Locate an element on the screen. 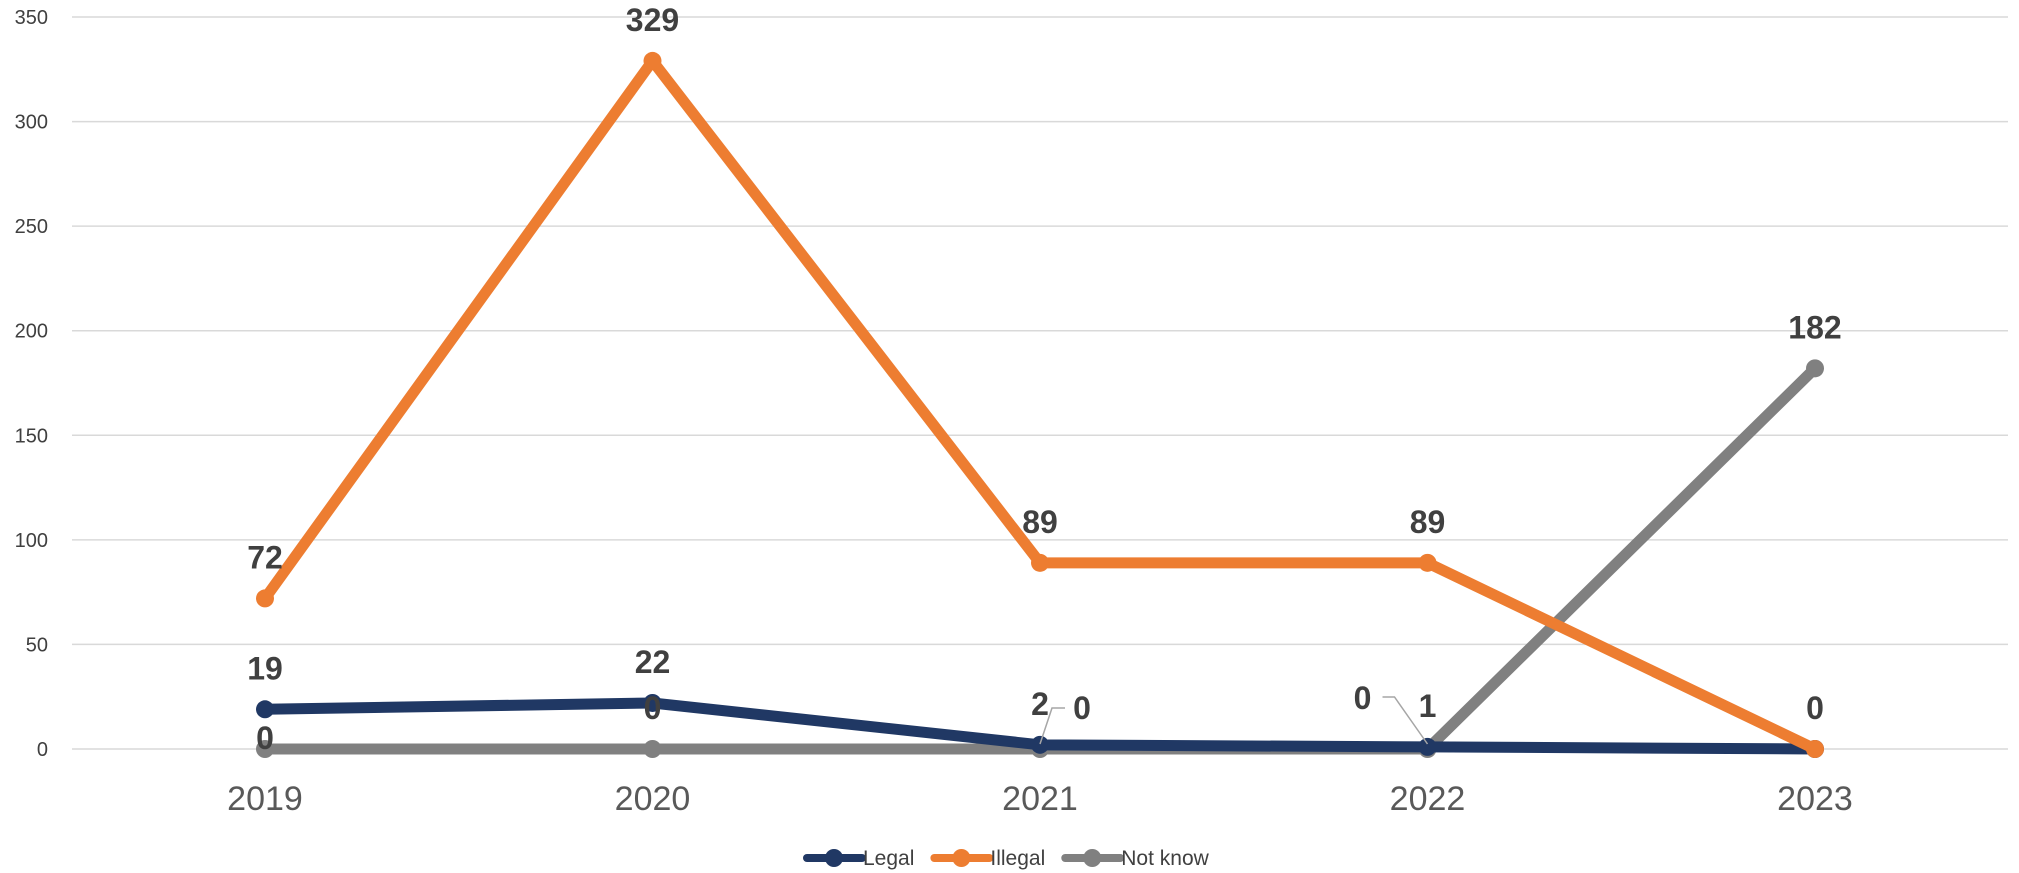 The image size is (2019, 873). y-tick-label: 250 is located at coordinates (31, 227).